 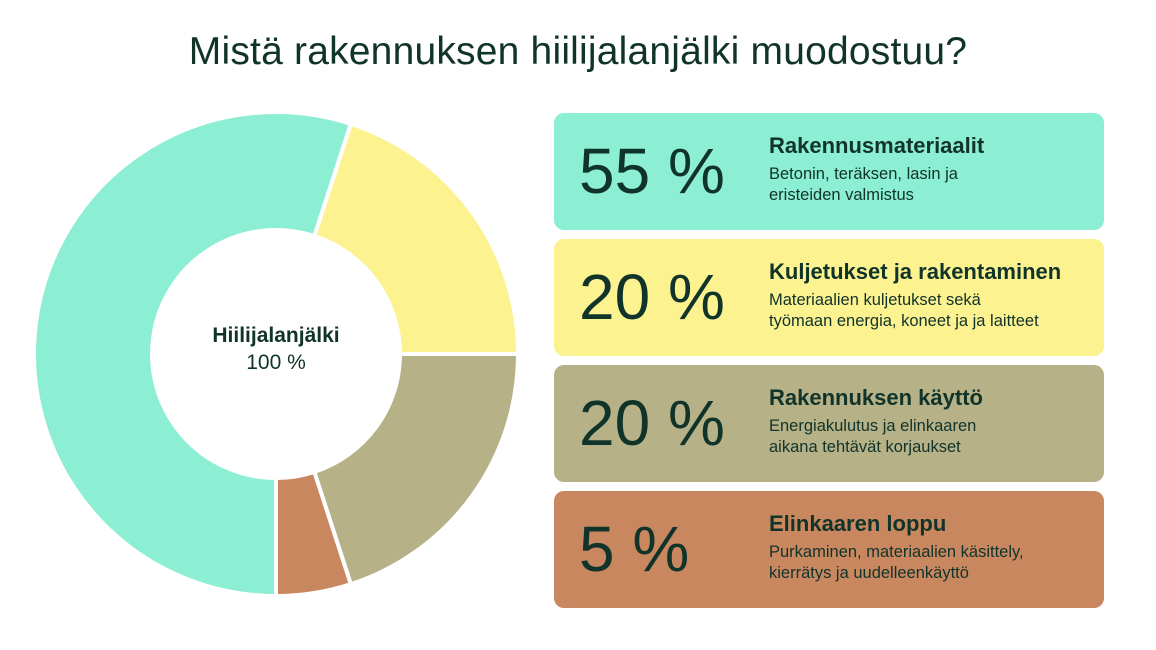 What do you see at coordinates (276, 349) in the screenshot?
I see `donut-center-label: Hiilijalanjälki 100 %` at bounding box center [276, 349].